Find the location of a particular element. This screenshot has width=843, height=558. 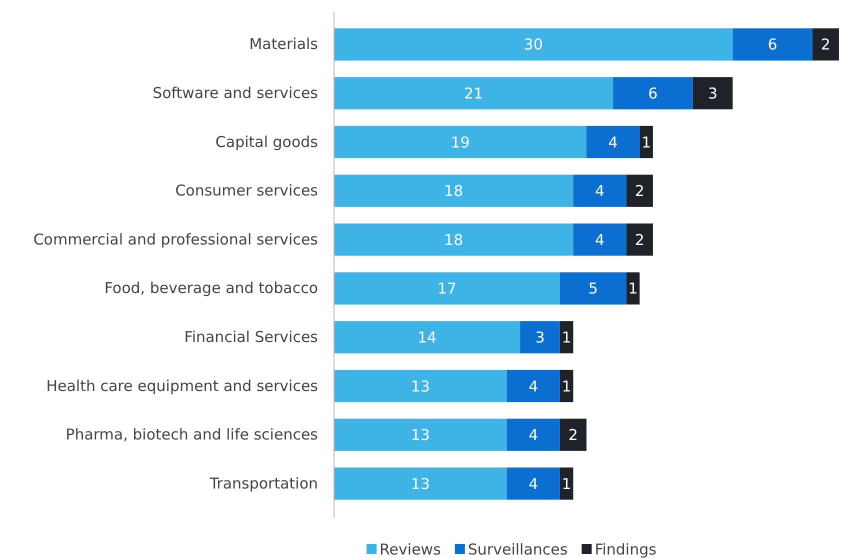

y-tick-label: Capital goods is located at coordinates (266, 141).